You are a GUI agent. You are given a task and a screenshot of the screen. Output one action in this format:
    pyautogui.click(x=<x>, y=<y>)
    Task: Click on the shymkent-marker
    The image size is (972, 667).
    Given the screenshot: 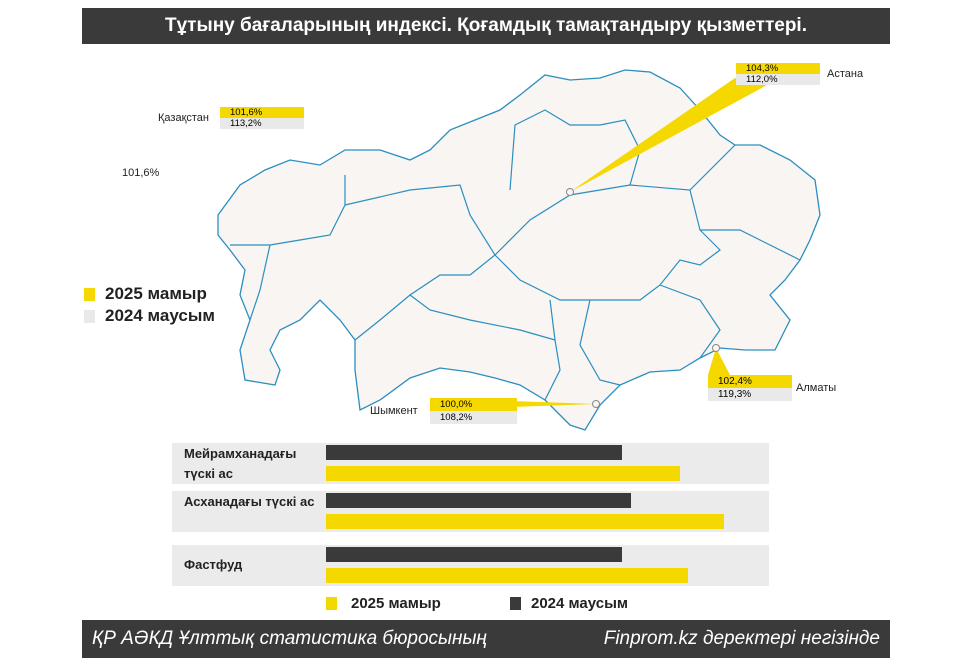 What is the action you would take?
    pyautogui.click(x=596, y=404)
    